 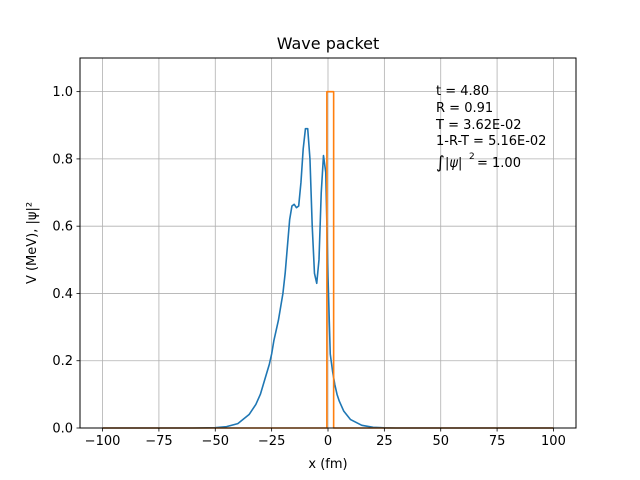 I want to click on chart-title: Wave packet, so click(x=328, y=43).